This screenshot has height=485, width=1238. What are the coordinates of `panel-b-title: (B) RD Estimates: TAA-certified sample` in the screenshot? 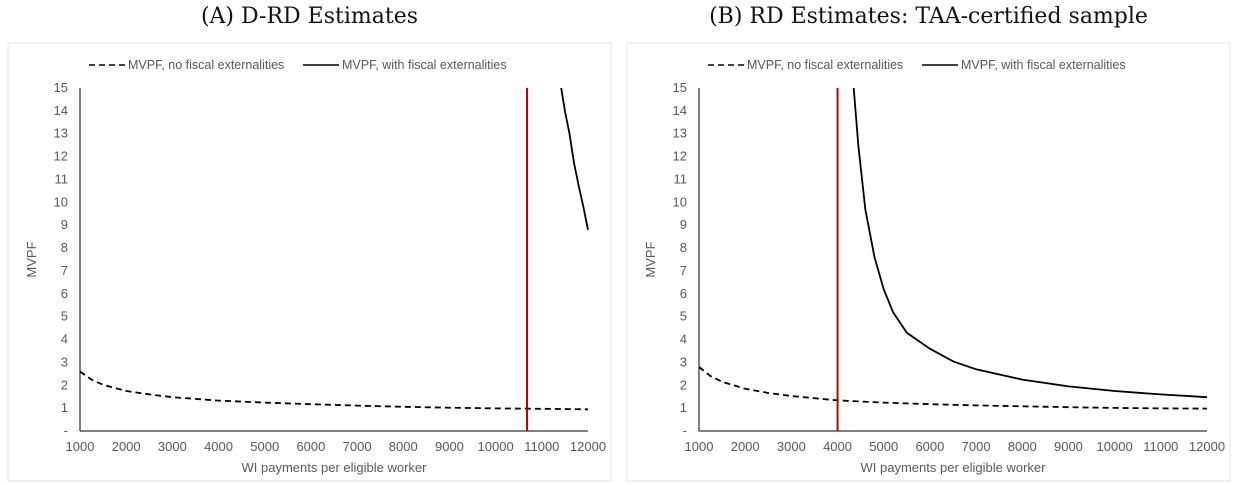 It's located at (928, 16).